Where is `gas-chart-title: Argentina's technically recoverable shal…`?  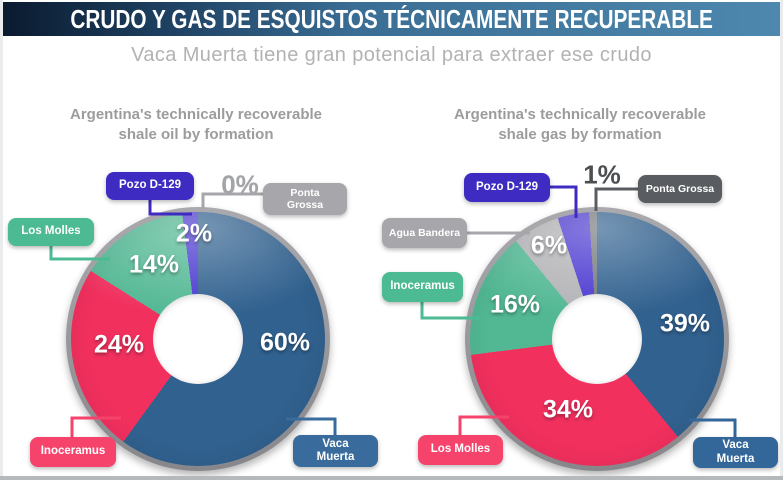
gas-chart-title: Argentina's technically recoverable shal… is located at coordinates (580, 125).